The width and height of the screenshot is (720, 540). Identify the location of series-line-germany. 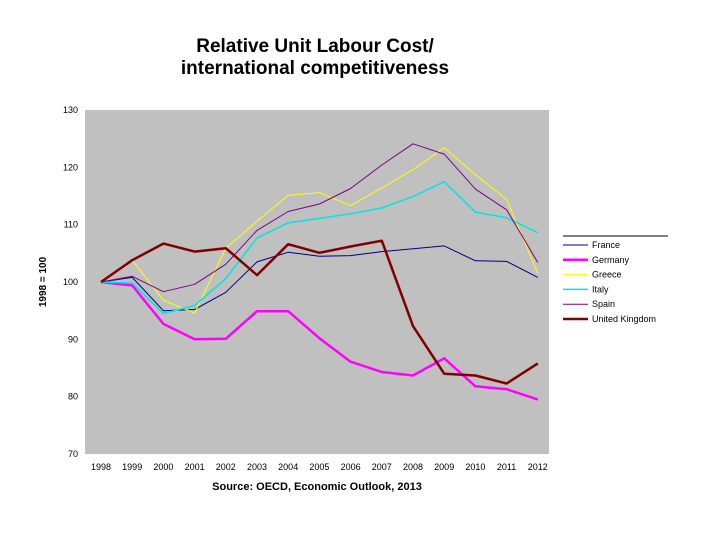
(319, 340).